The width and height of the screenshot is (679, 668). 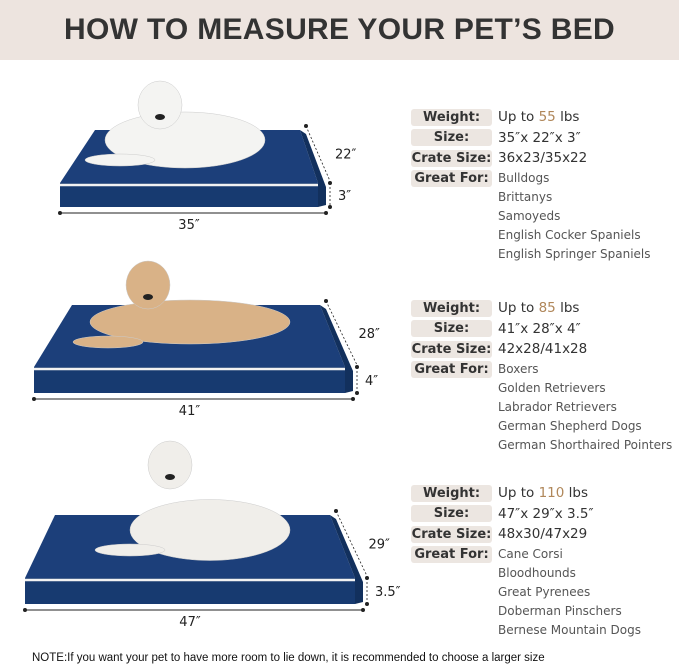 I want to click on crate-row: Crate Size: 42x28/41x28, so click(x=541, y=349).